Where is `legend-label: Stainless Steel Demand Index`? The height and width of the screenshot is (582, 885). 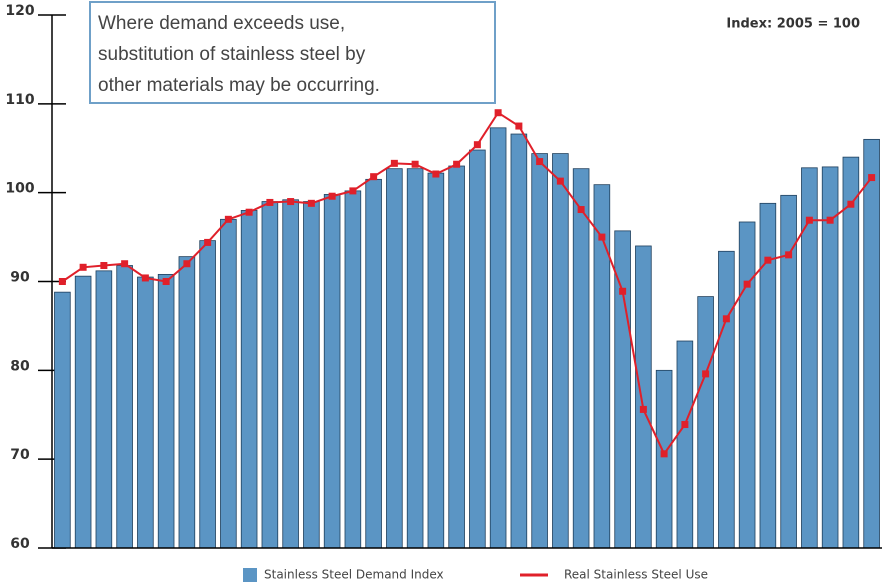
legend-label: Stainless Steel Demand Index is located at coordinates (354, 575).